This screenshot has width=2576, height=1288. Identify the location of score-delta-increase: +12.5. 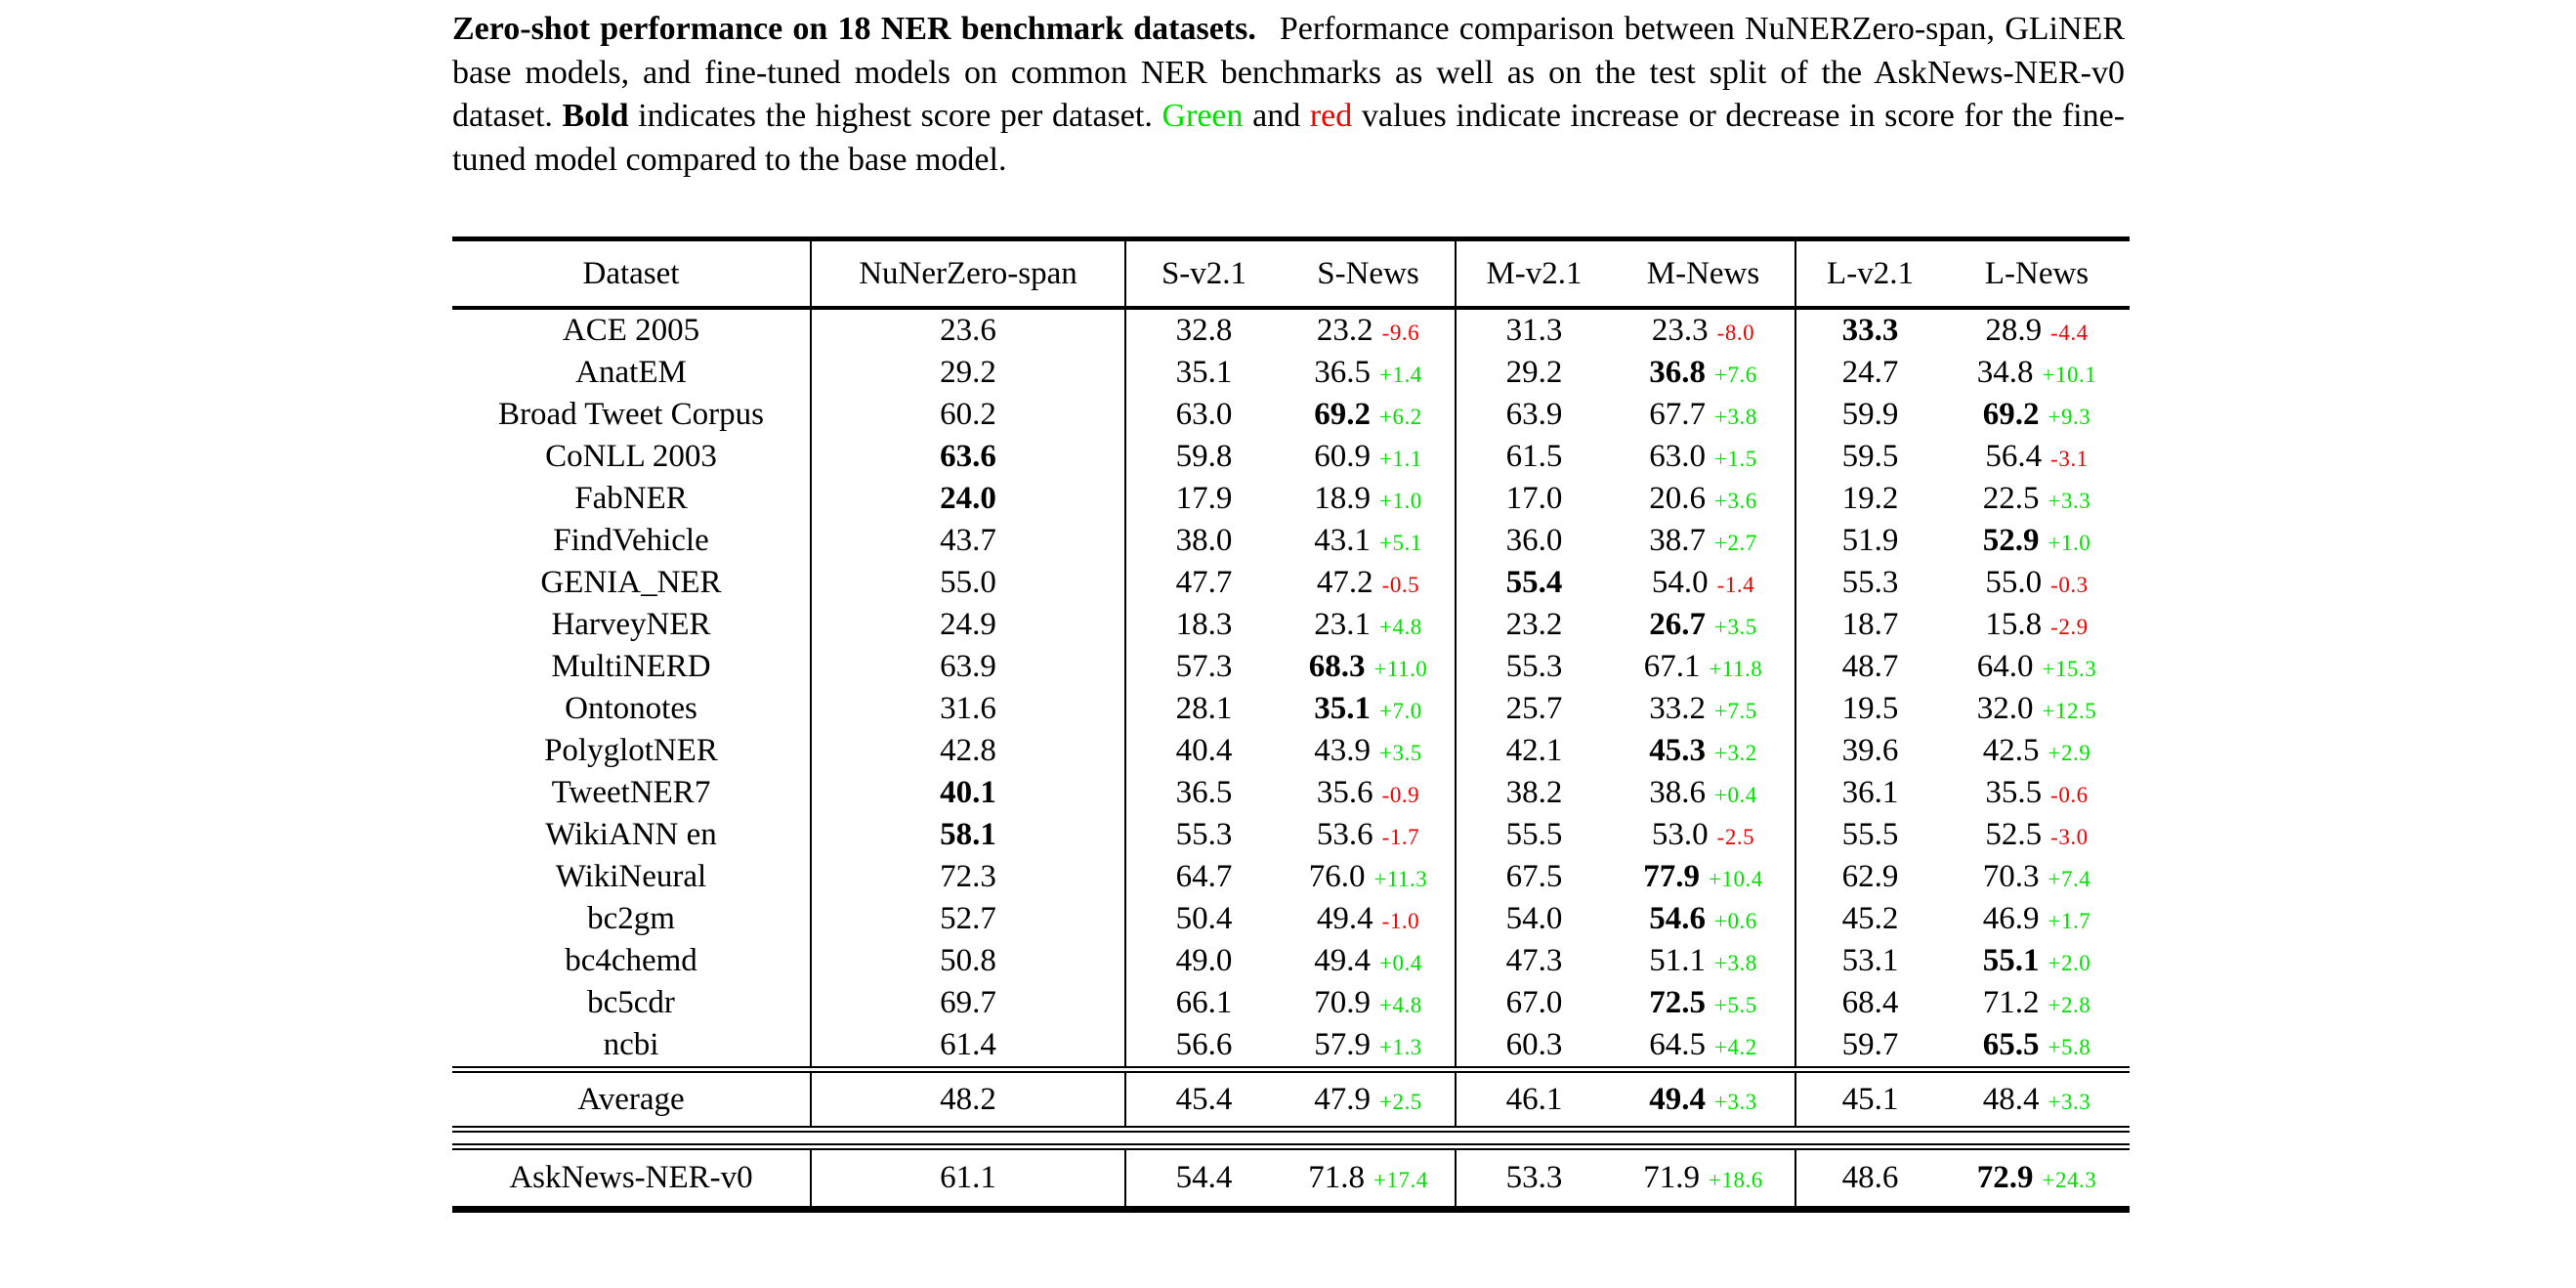
(2069, 711).